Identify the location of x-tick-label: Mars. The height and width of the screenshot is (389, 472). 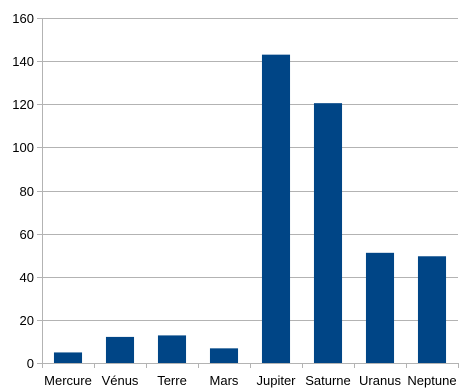
(224, 380).